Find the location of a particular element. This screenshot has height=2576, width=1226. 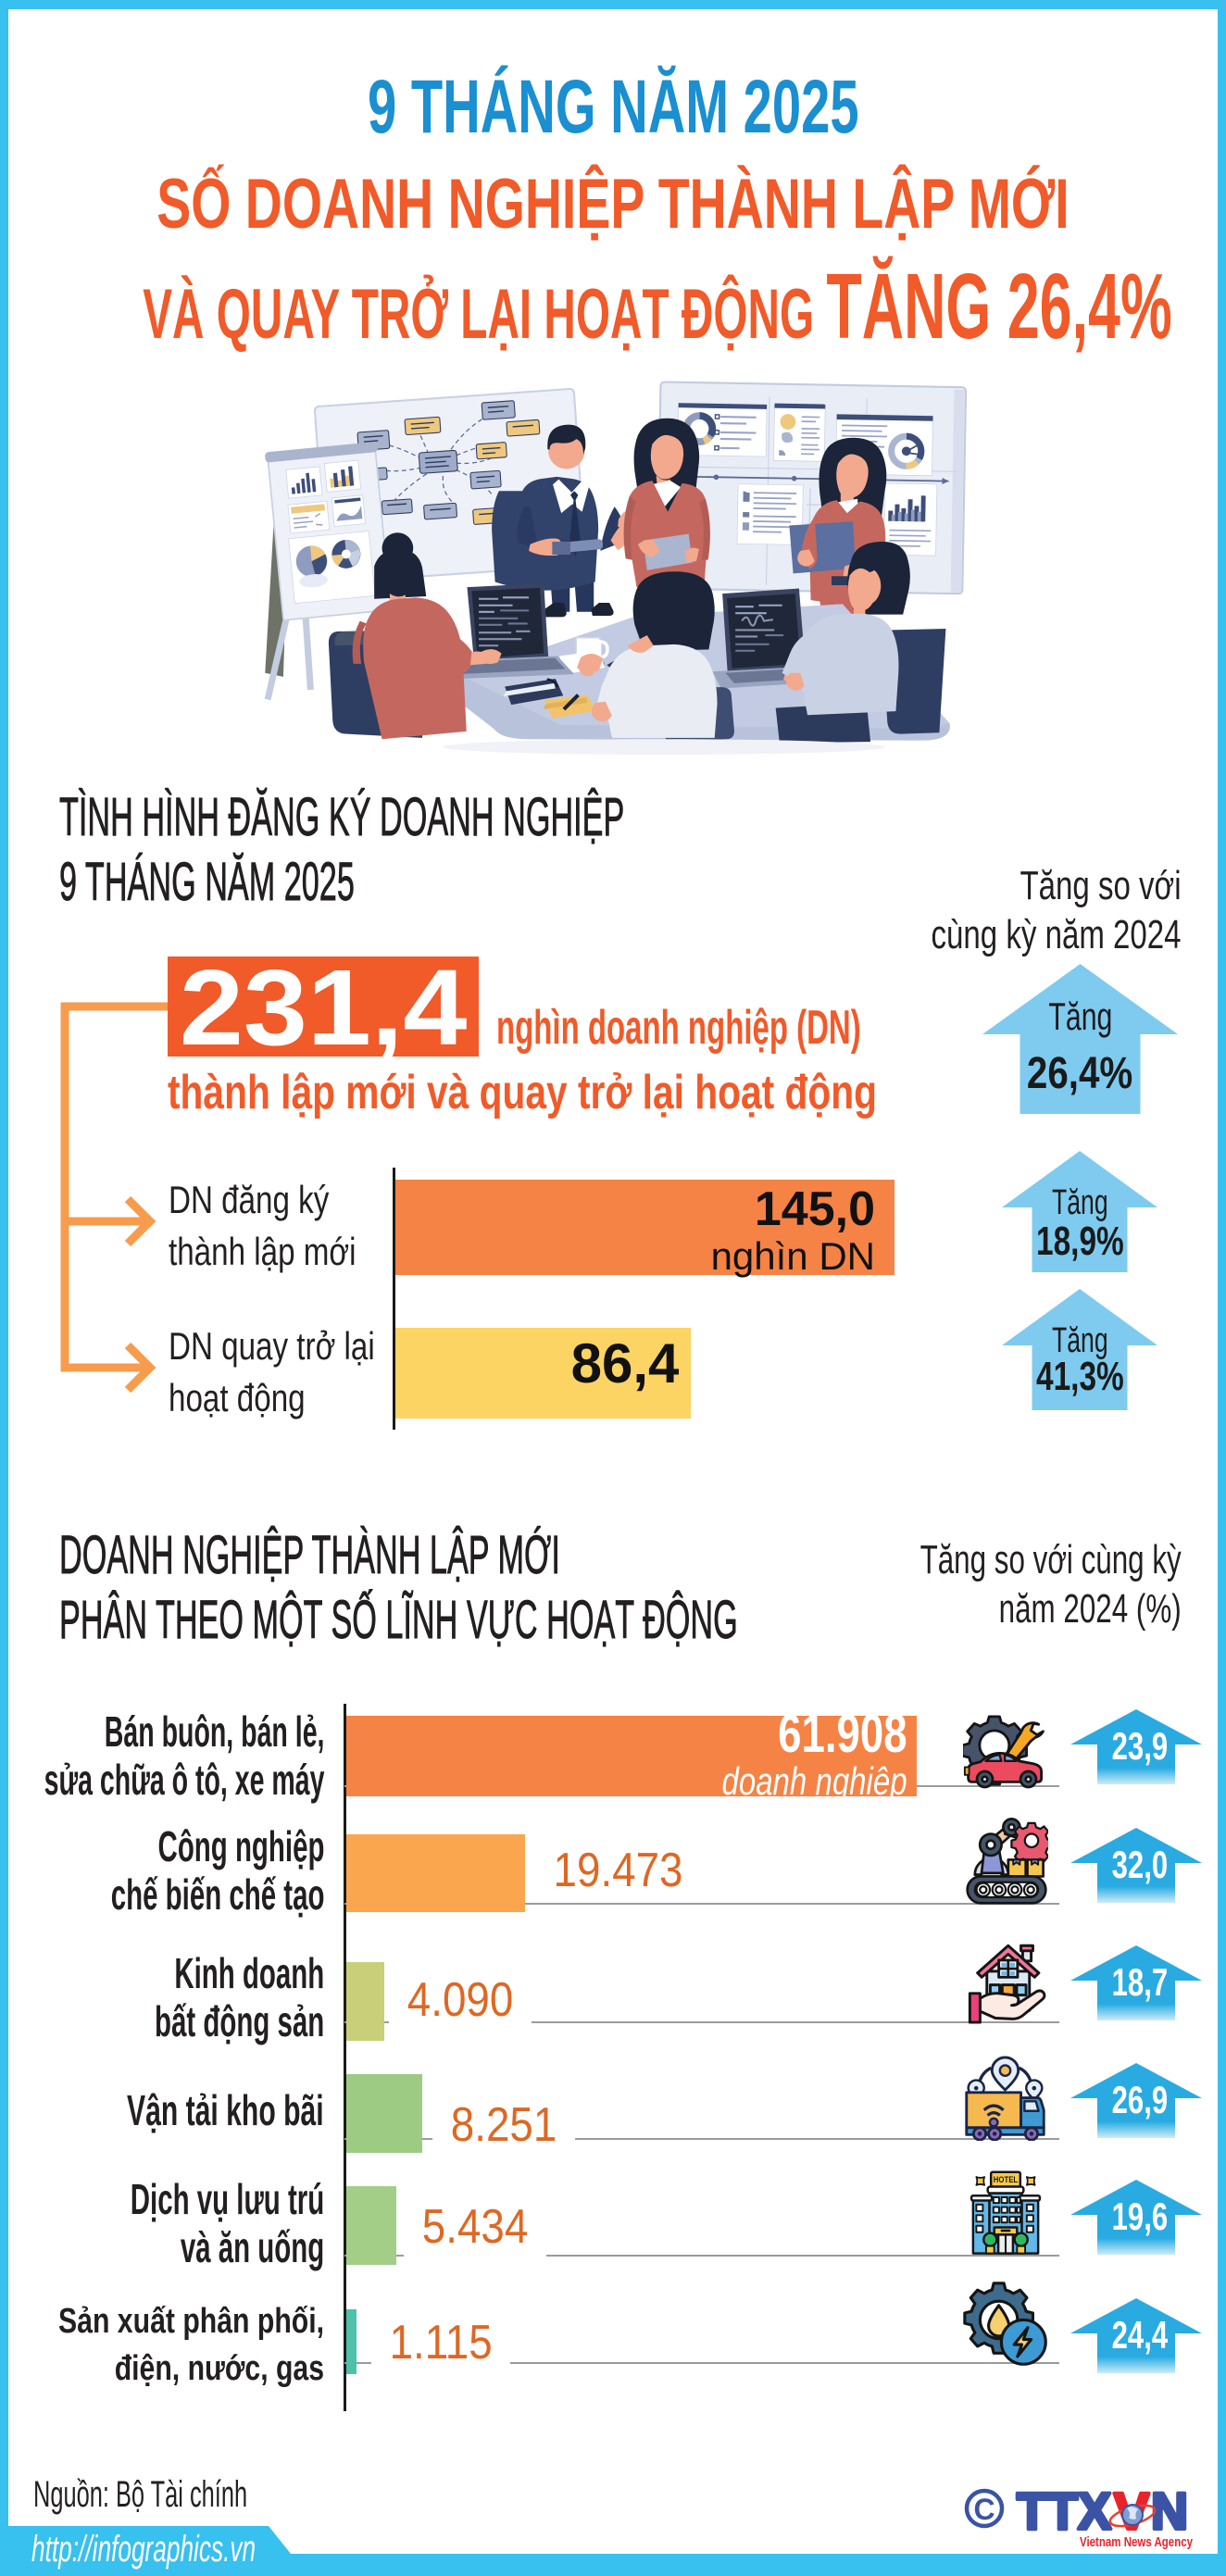

svg-text: Vietnam News Agency is located at coordinates (1137, 2542).